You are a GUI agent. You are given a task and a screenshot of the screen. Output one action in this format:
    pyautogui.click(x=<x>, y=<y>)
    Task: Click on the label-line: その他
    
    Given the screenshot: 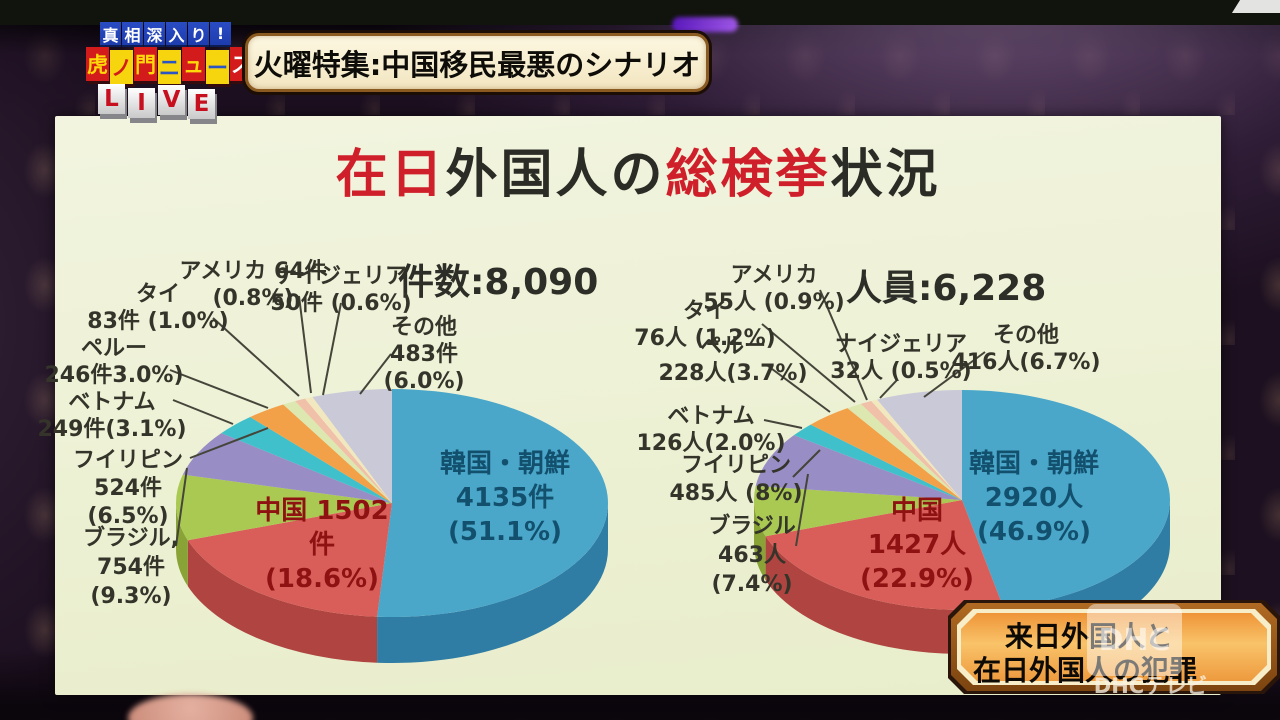 What is the action you would take?
    pyautogui.click(x=423, y=327)
    